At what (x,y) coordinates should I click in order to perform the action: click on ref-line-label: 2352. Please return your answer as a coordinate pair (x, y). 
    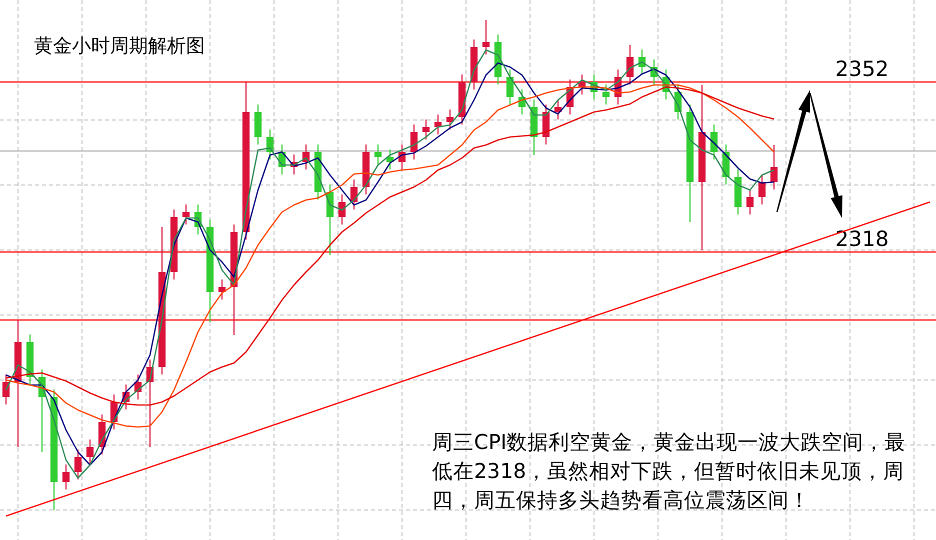
    Looking at the image, I should click on (862, 69).